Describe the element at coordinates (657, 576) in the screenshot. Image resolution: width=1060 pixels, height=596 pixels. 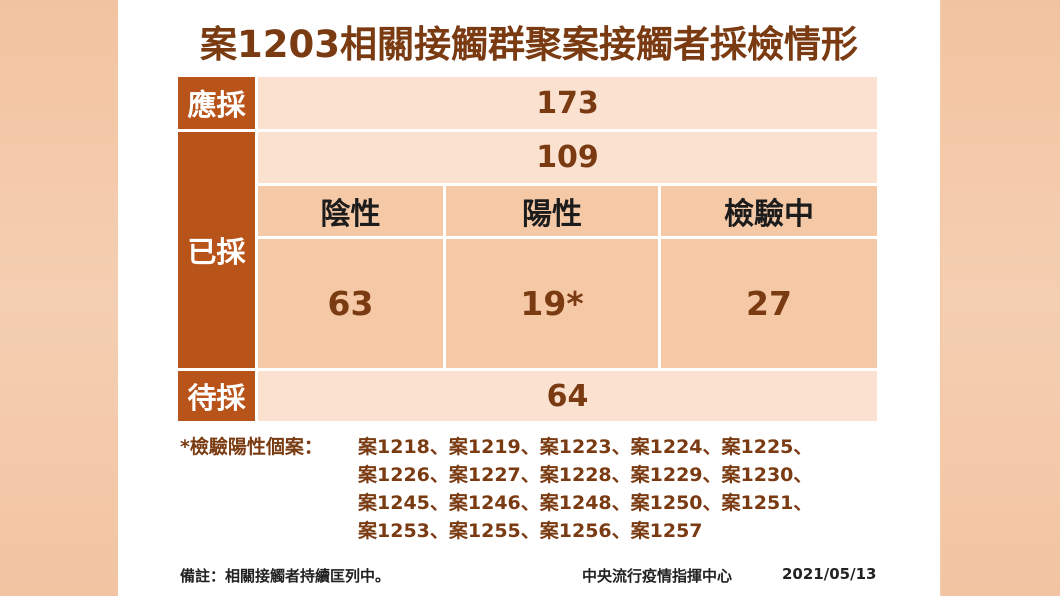
I see `source-text: 中央流行疫情指揮中心` at that location.